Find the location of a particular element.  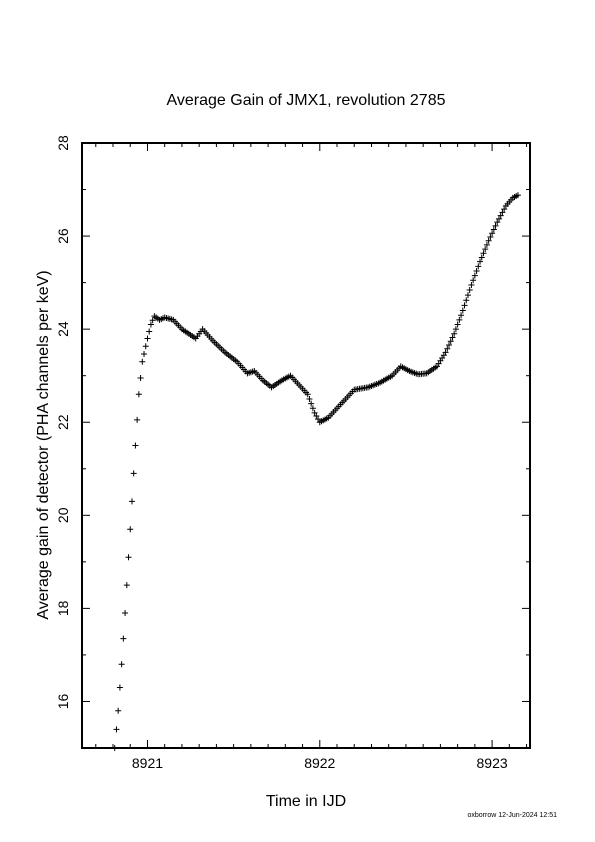

y-tick-label: 26 is located at coordinates (63, 236).